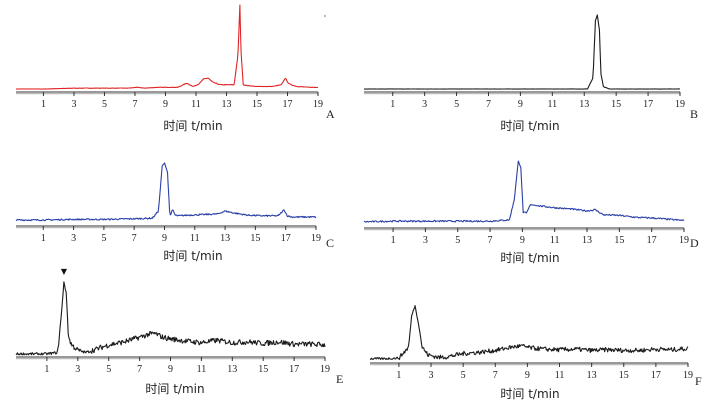 The height and width of the screenshot is (402, 710). Describe the element at coordinates (64, 271) in the screenshot. I see `peak-marker: ▼` at that location.